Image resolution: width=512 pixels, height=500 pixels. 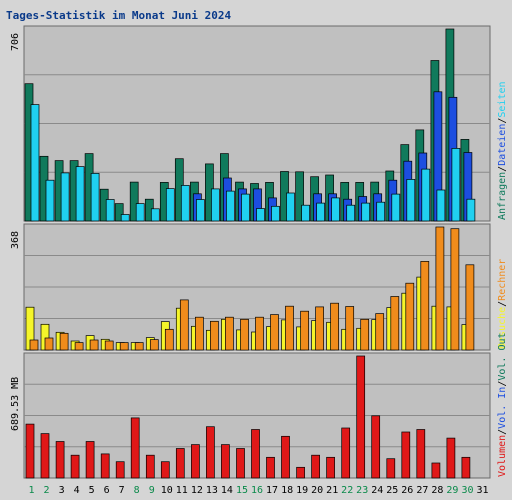 I want to click on day-label-23: 23, so click(x=362, y=490).